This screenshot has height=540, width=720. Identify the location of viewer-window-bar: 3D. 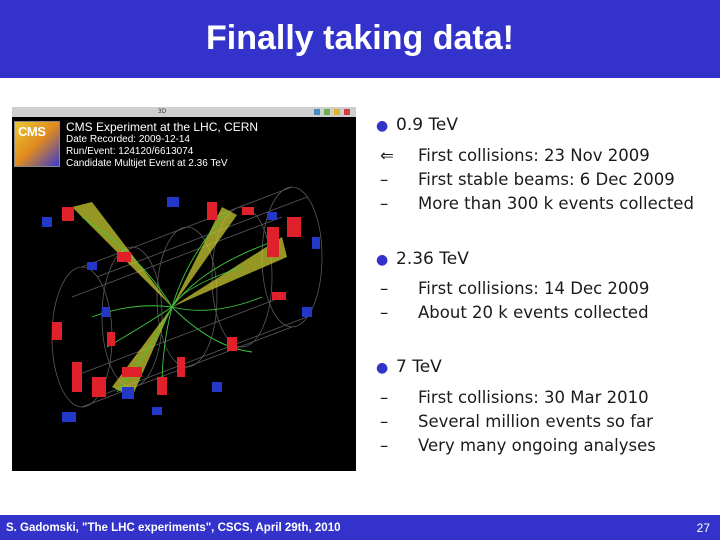
(184, 112).